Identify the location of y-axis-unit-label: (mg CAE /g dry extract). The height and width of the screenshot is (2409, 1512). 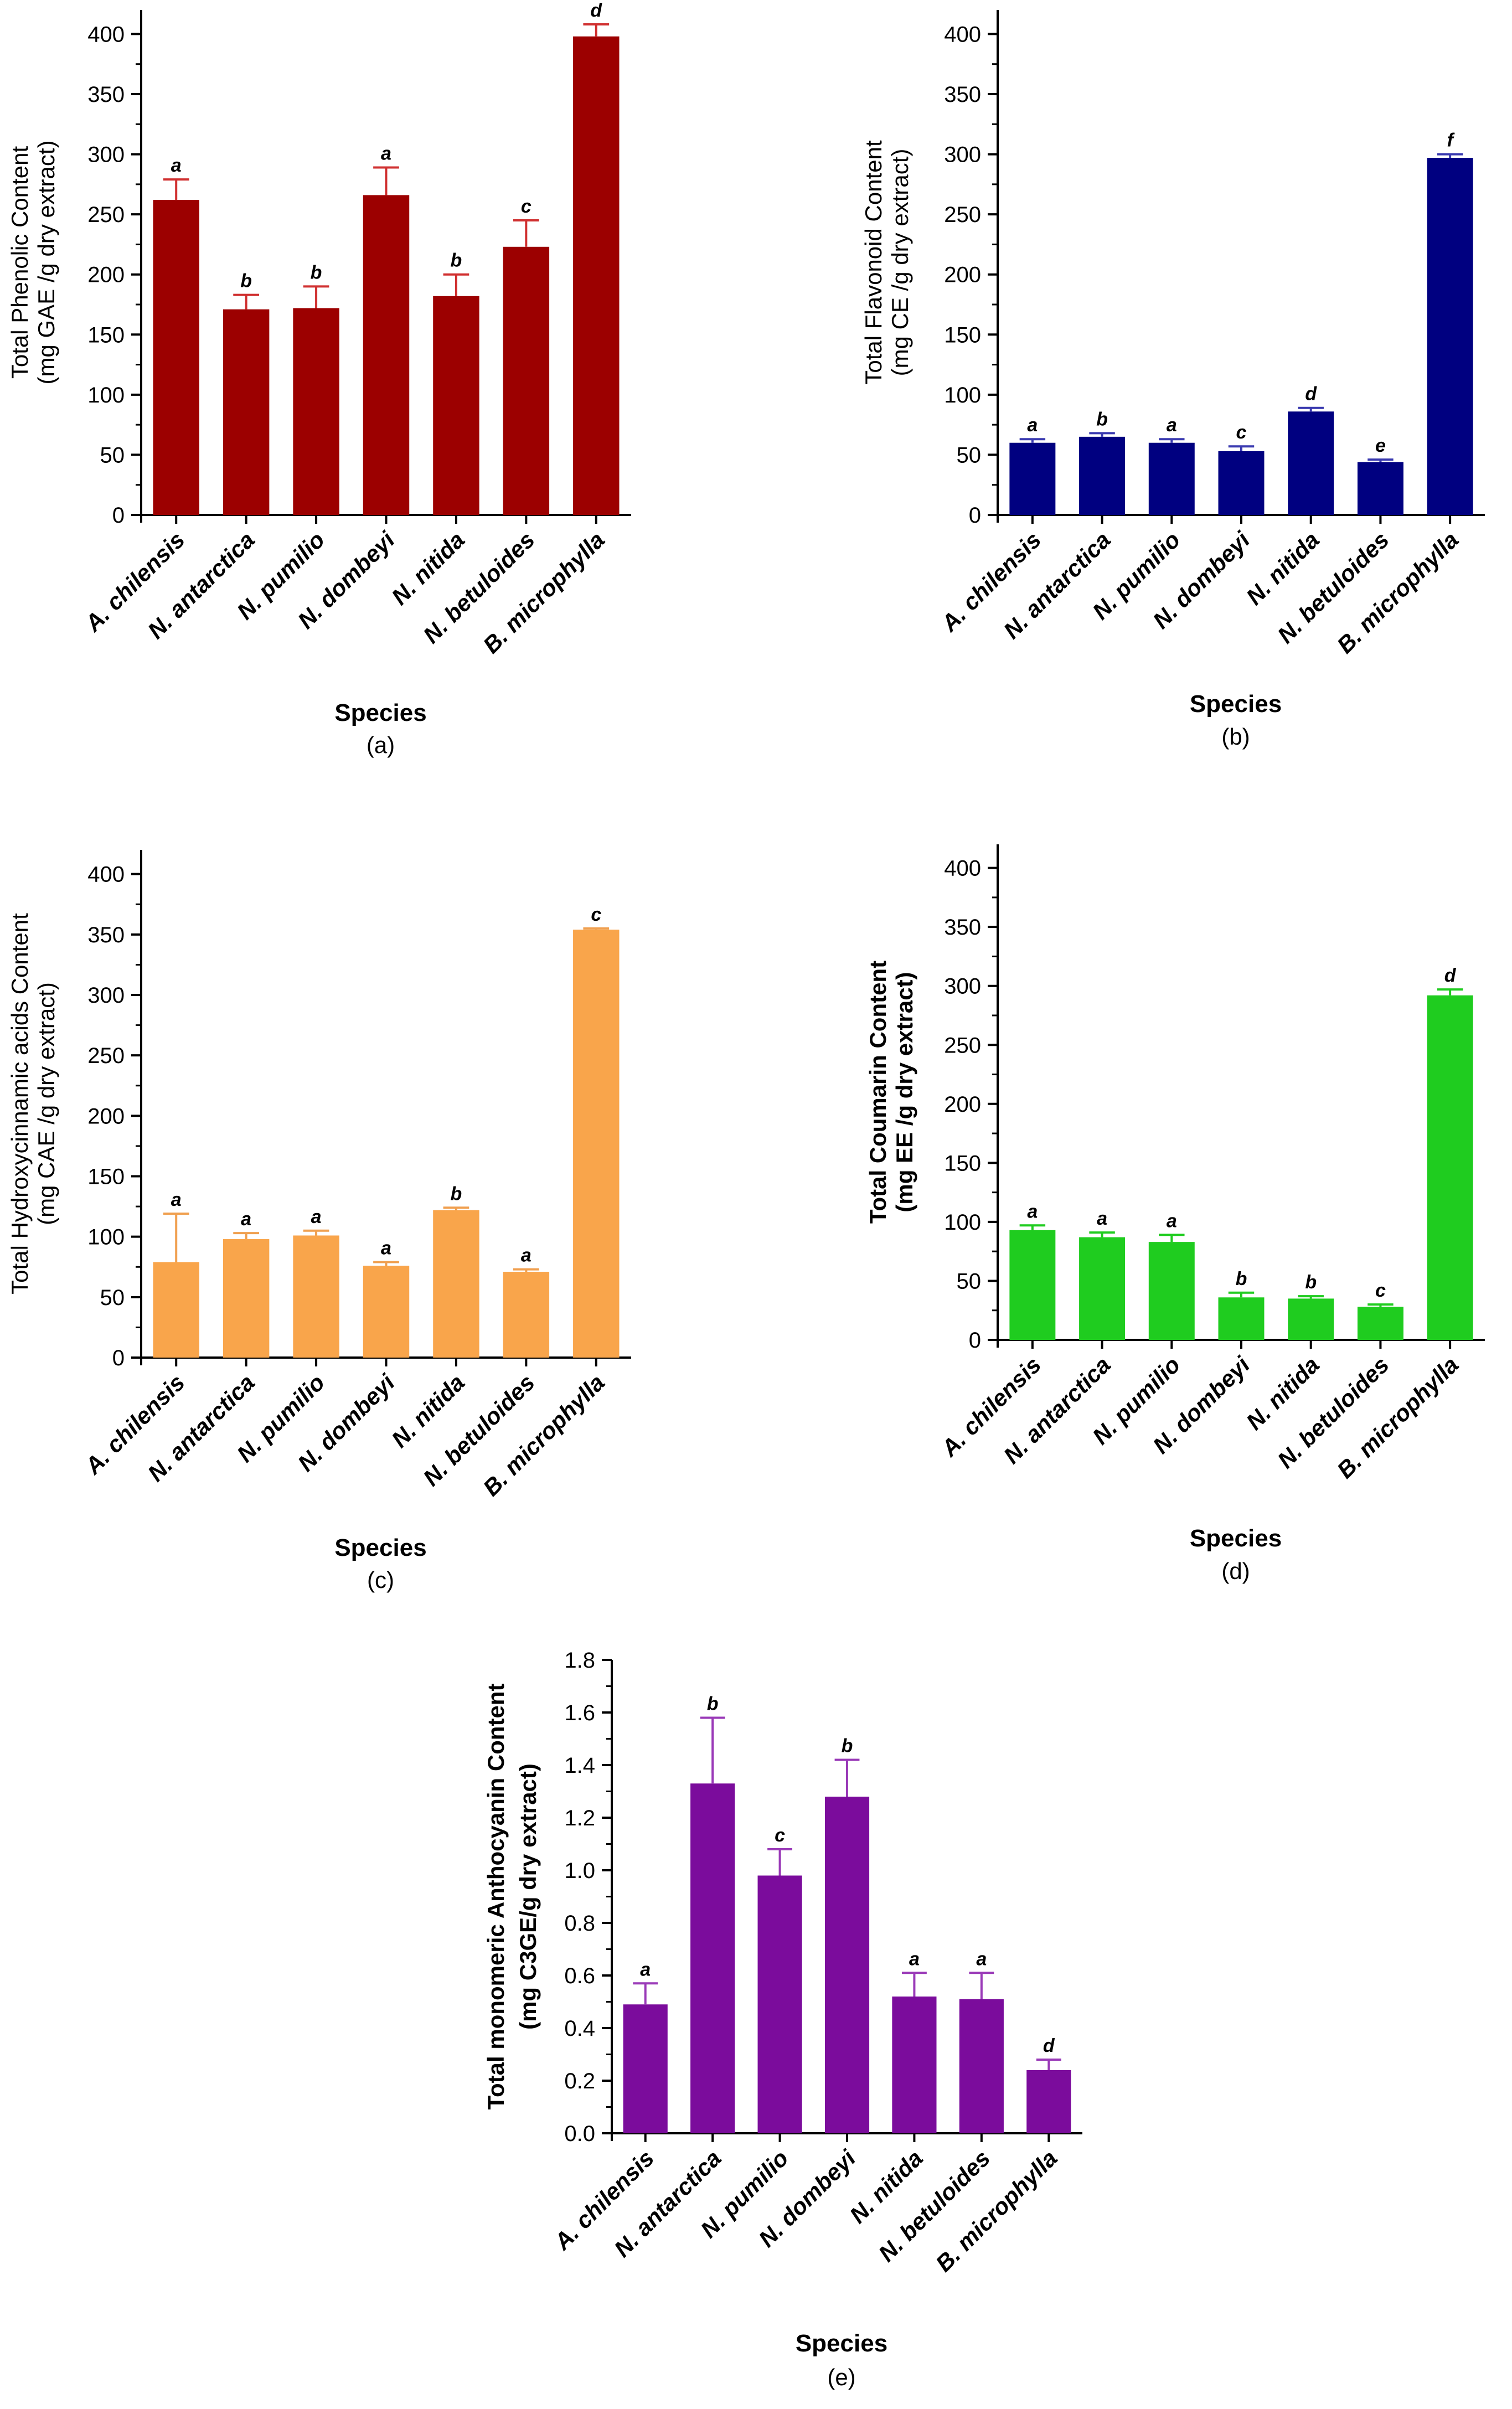
(46, 1103).